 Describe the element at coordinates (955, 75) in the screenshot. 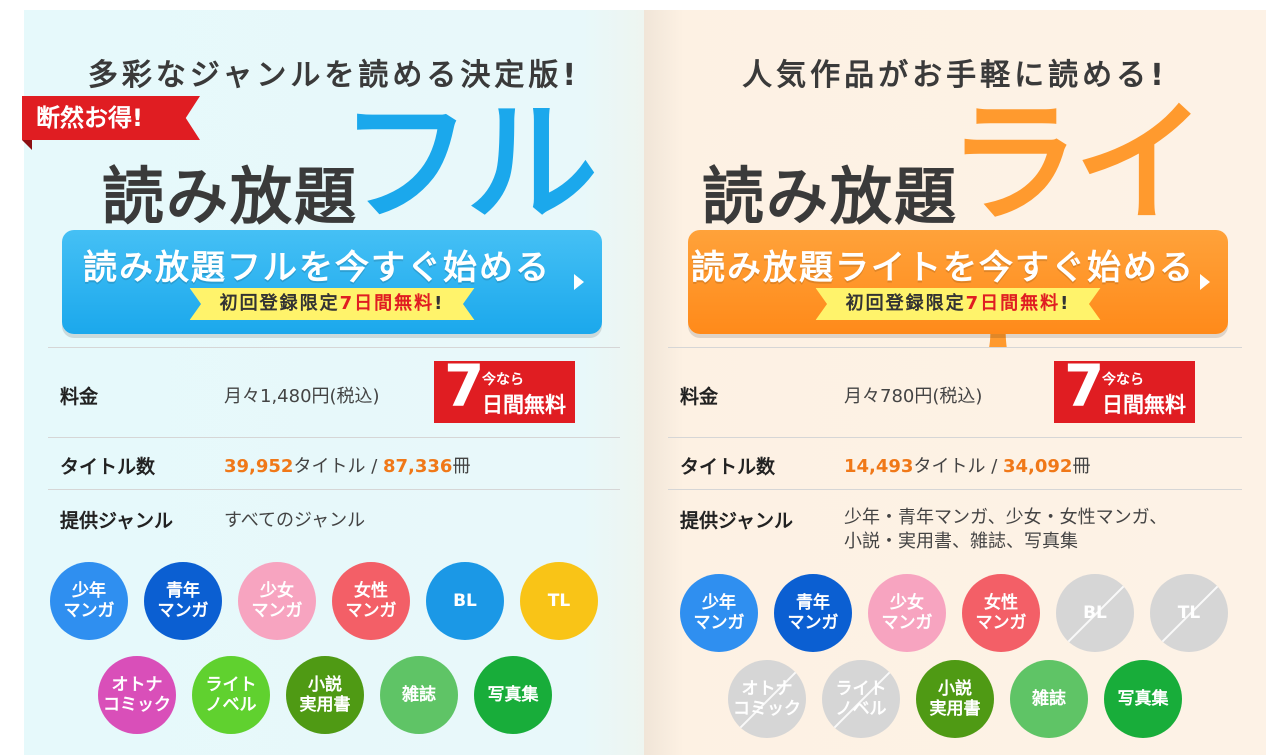

I see `lite-tagline: 人気作品がお手軽に読める!` at that location.